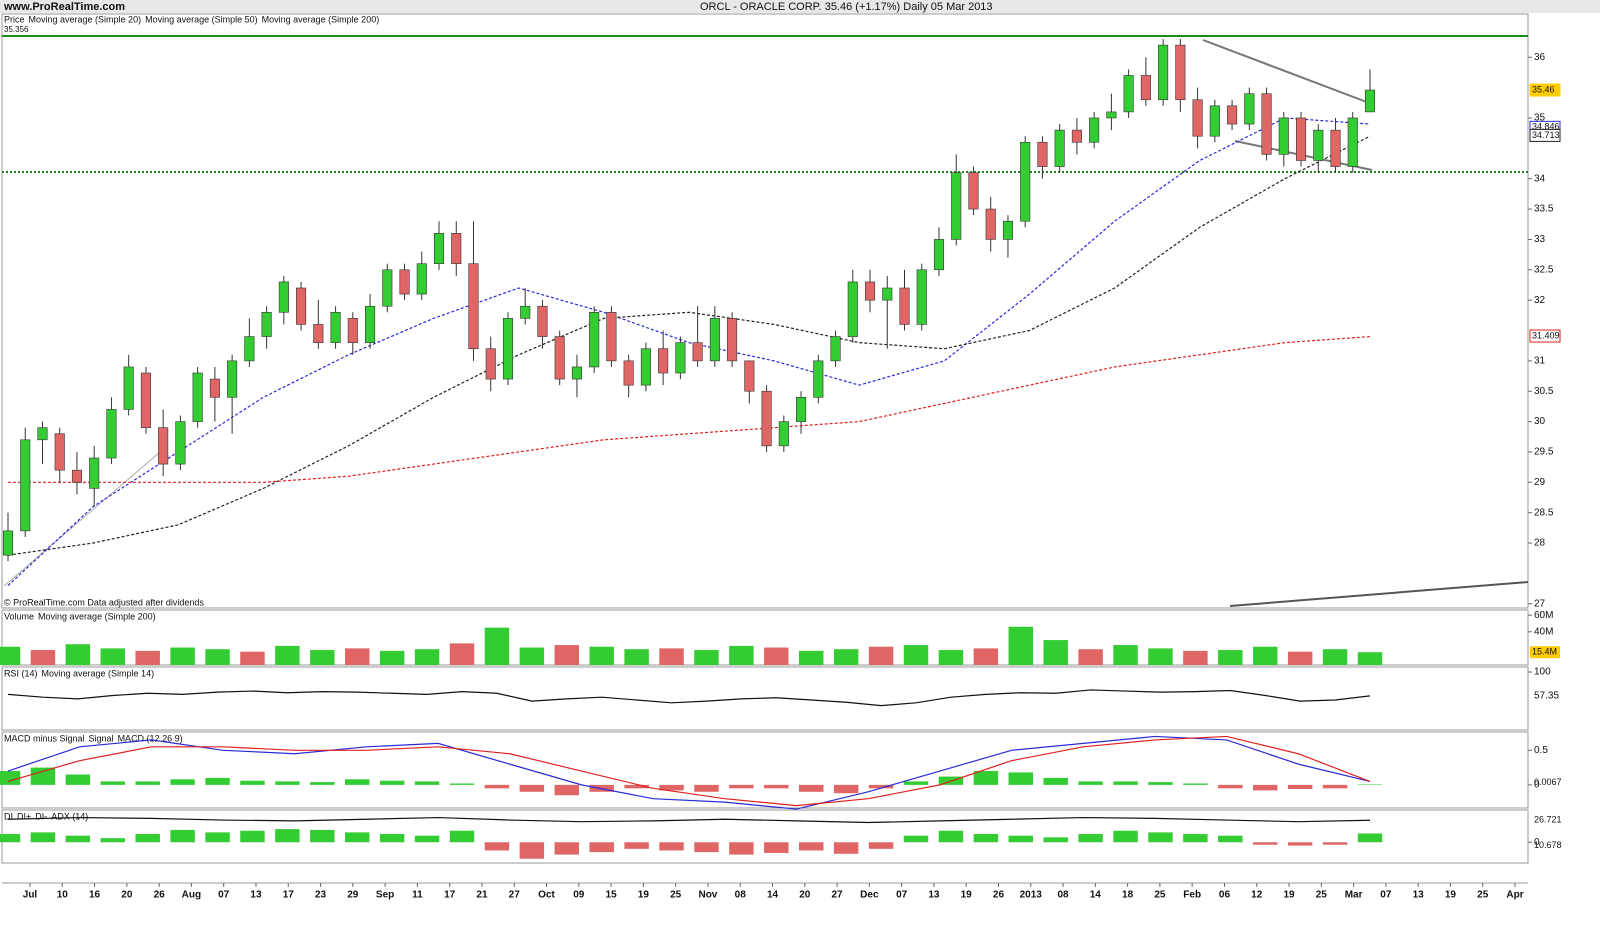 The width and height of the screenshot is (1600, 925). What do you see at coordinates (127, 895) in the screenshot?
I see `x-tick-label: 20` at bounding box center [127, 895].